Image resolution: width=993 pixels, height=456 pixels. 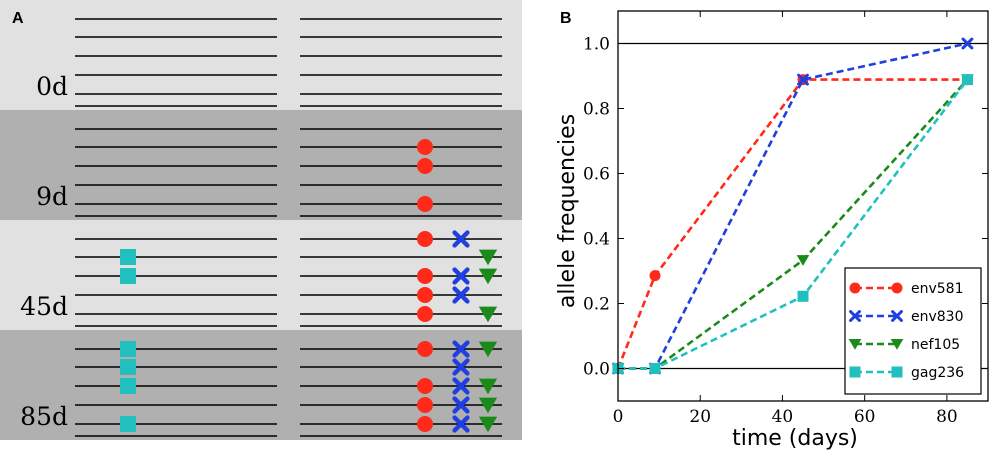 What do you see at coordinates (937, 373) in the screenshot?
I see `legend-label: gag236` at bounding box center [937, 373].